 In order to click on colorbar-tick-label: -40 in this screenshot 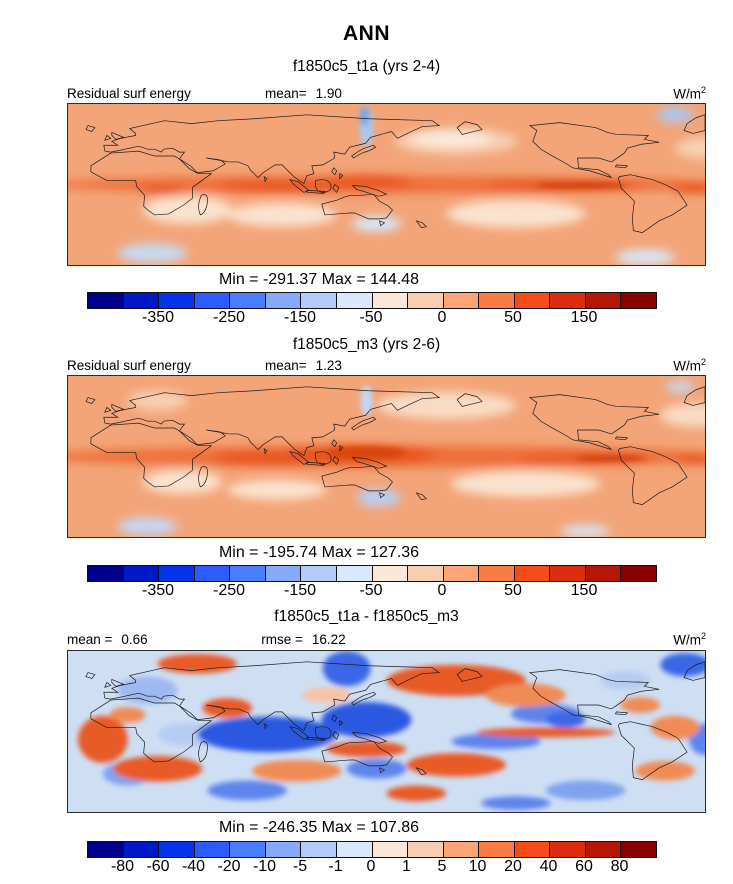, I will do `click(193, 866)`.